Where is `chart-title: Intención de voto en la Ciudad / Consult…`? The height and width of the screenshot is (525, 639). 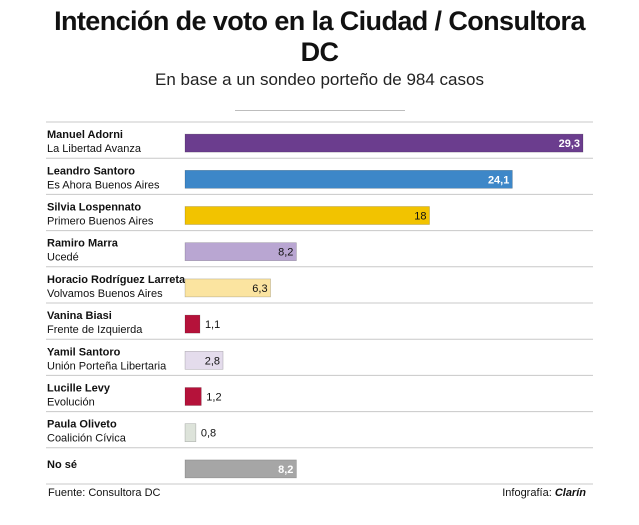
chart-title: Intención de voto en la Ciudad / Consult… is located at coordinates (319, 37).